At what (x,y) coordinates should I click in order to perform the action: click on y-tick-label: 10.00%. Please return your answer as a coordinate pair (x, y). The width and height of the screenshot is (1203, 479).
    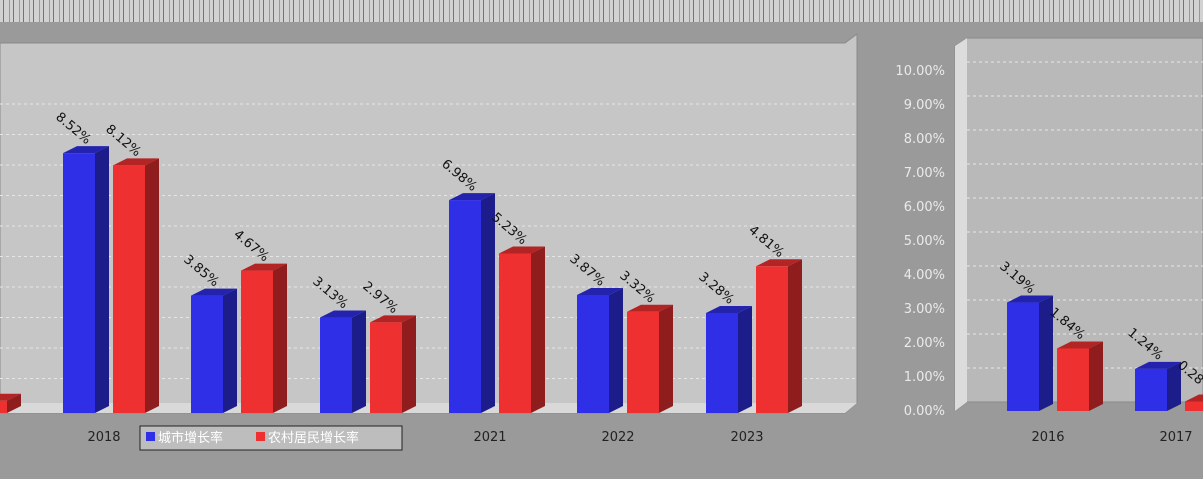
    Looking at the image, I should click on (920, 71).